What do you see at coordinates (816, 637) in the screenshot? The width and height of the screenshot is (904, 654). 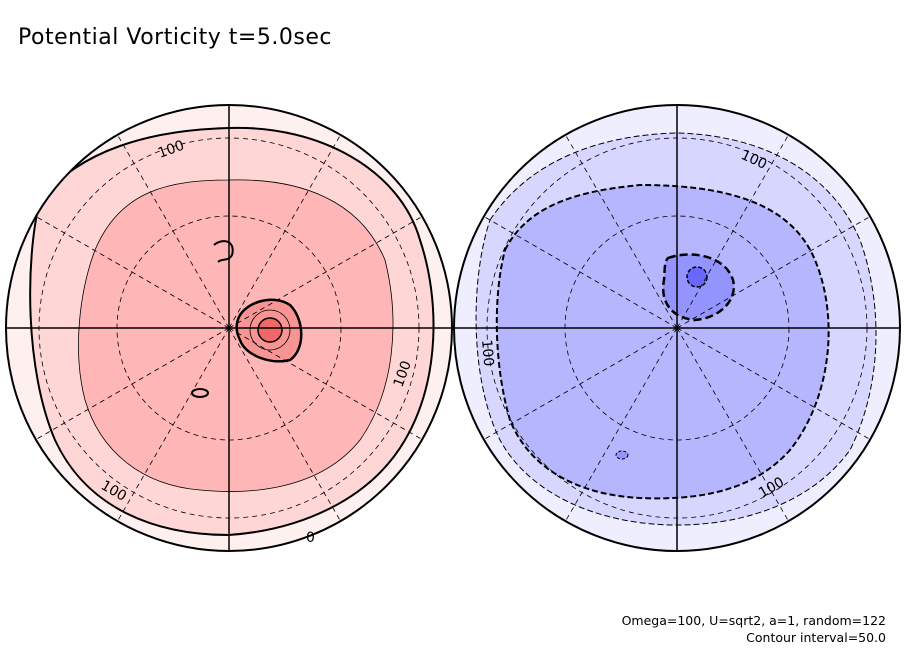 I see `contour-interval-text: Contour interval=50.0` at bounding box center [816, 637].